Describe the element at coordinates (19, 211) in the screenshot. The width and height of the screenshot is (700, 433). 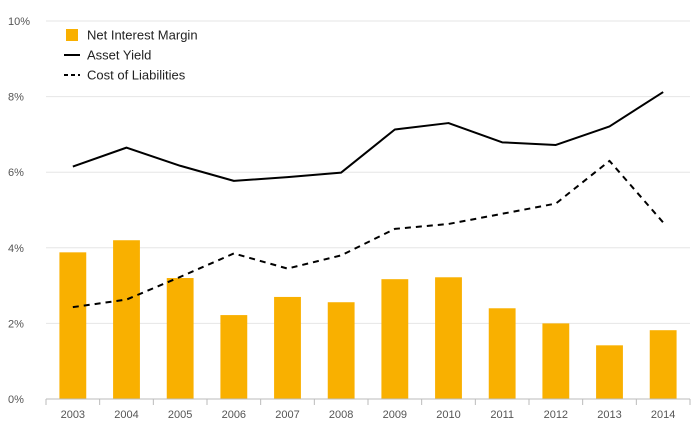
I see `y-axis-ticks: 0% 2% 4% 6% 8% 10%` at that location.